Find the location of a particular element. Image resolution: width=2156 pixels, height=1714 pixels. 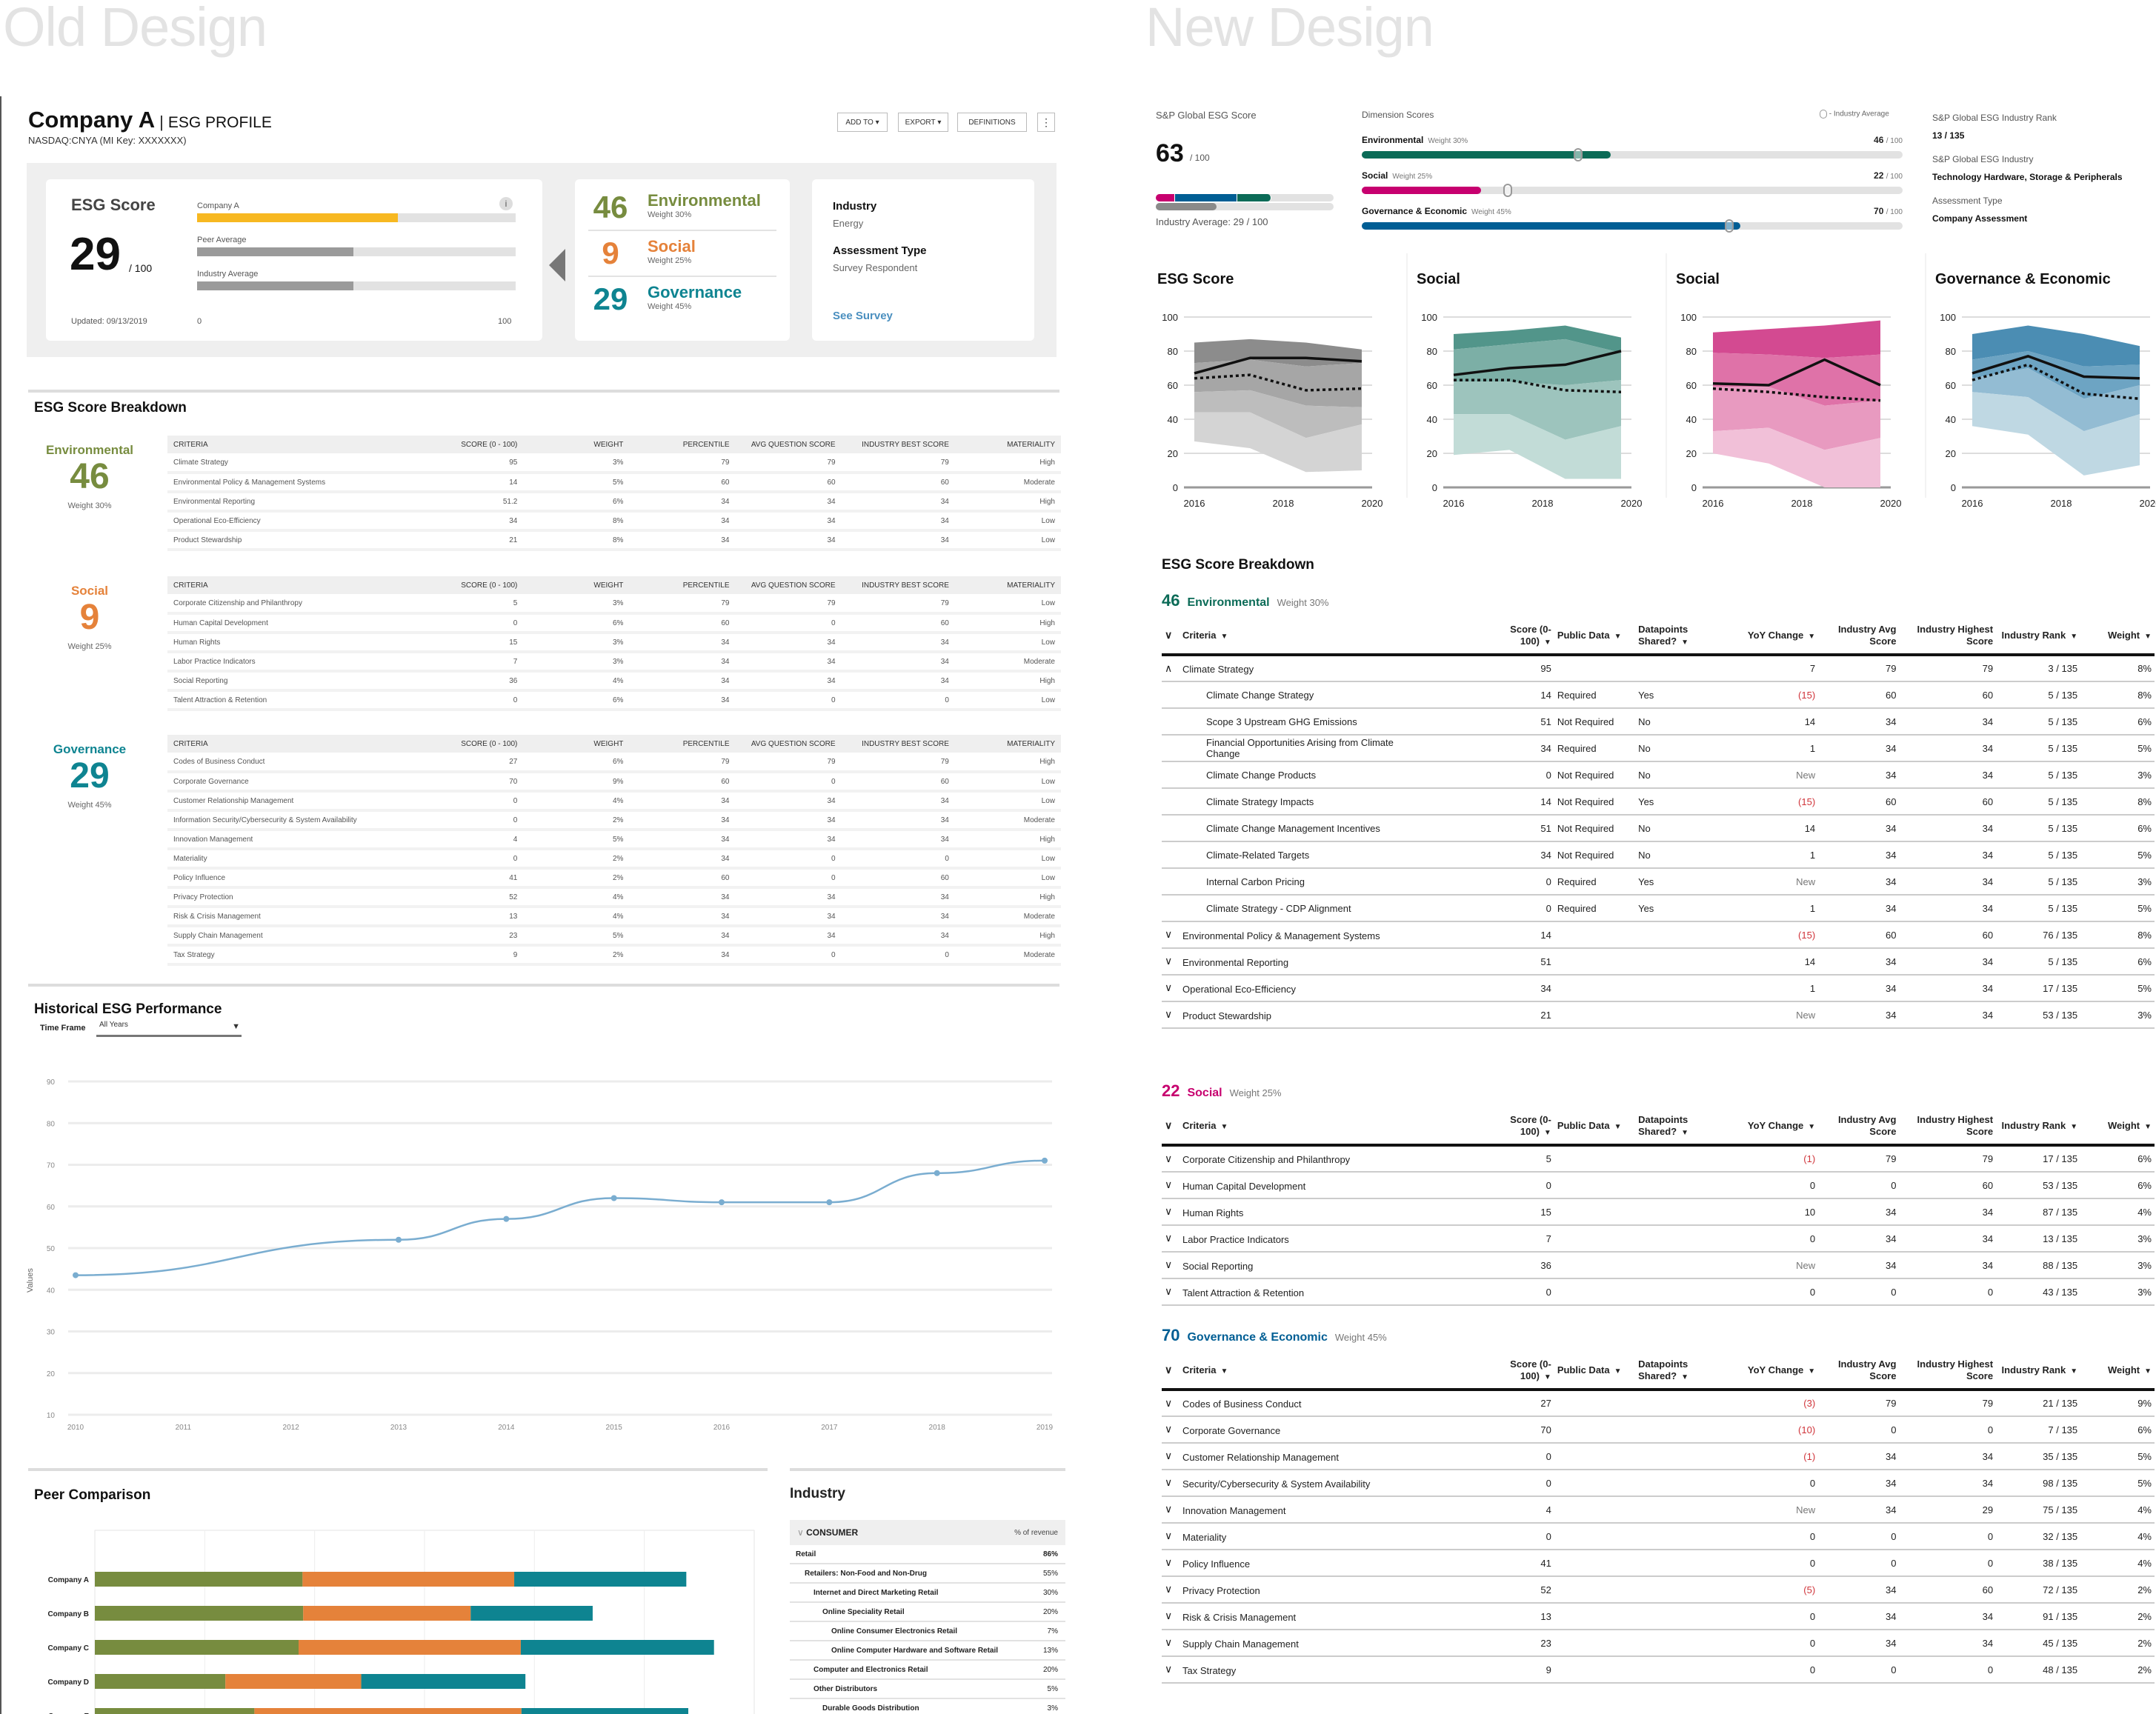

table-row: ∨ Tax Strategy 9 0 0 0 48 / 135 2% is located at coordinates (1658, 1670).